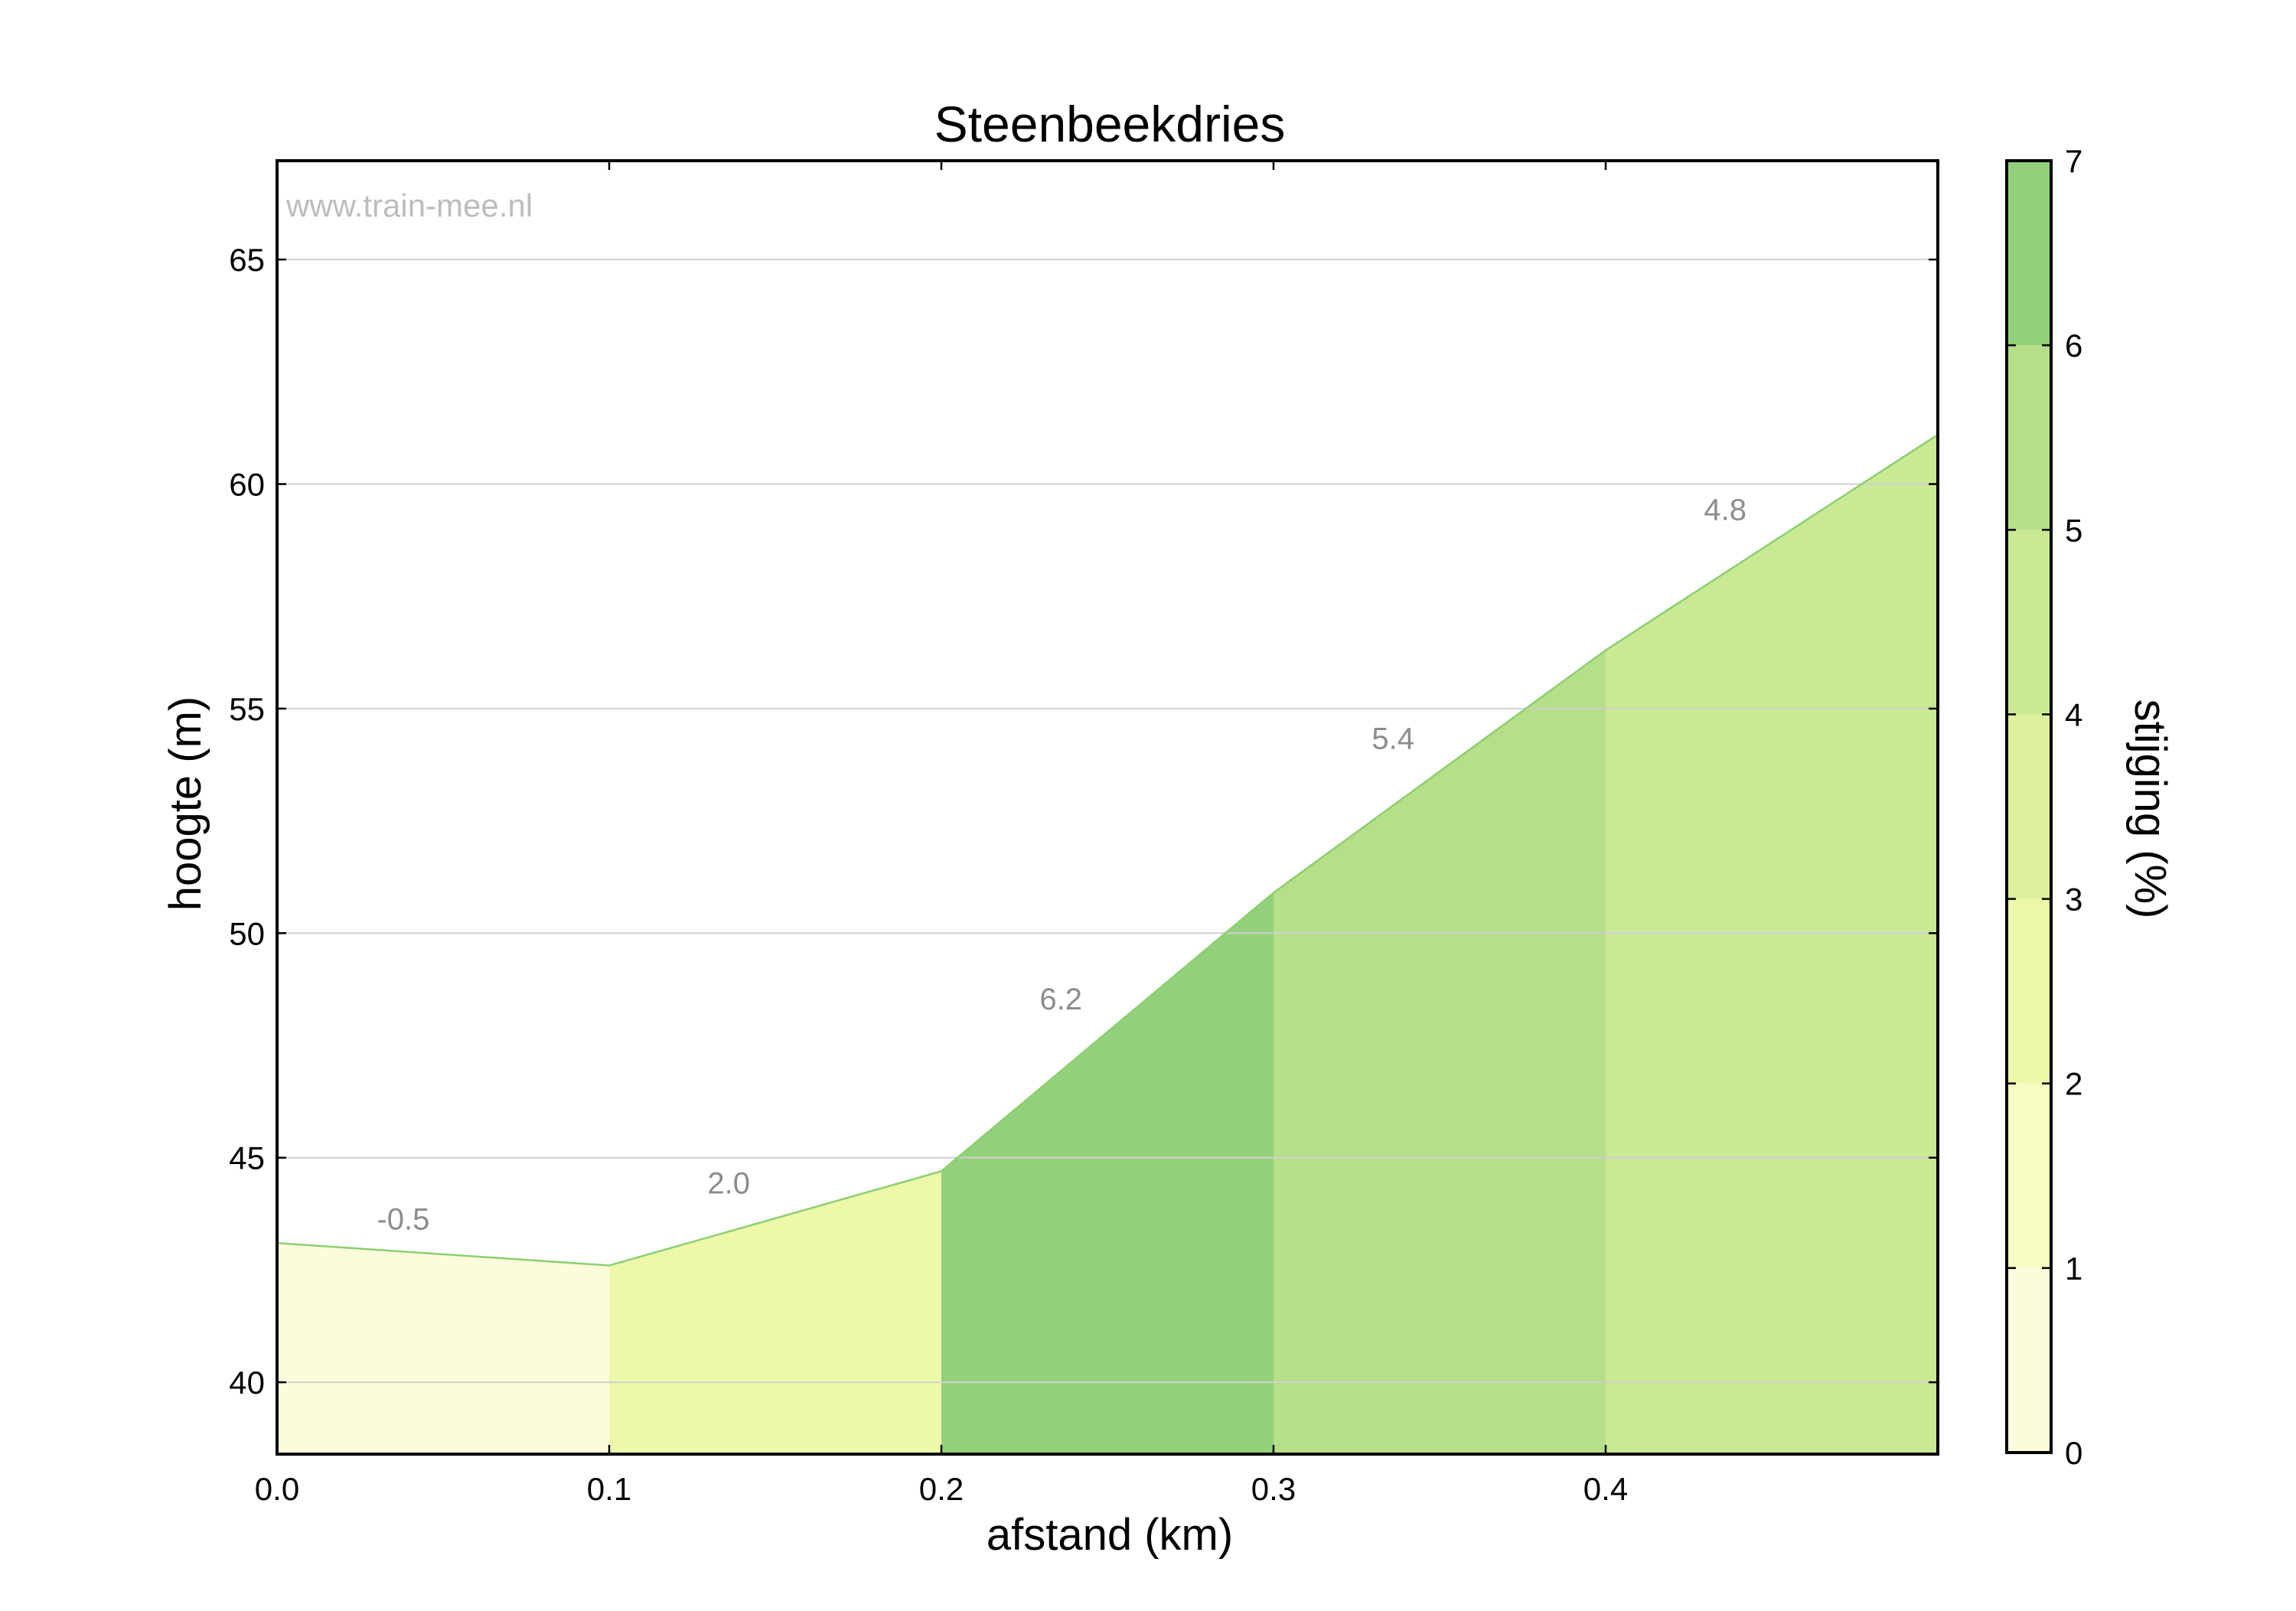 The height and width of the screenshot is (1611, 2296). What do you see at coordinates (2073, 900) in the screenshot?
I see `colorbar-tick-label-3: 3` at bounding box center [2073, 900].